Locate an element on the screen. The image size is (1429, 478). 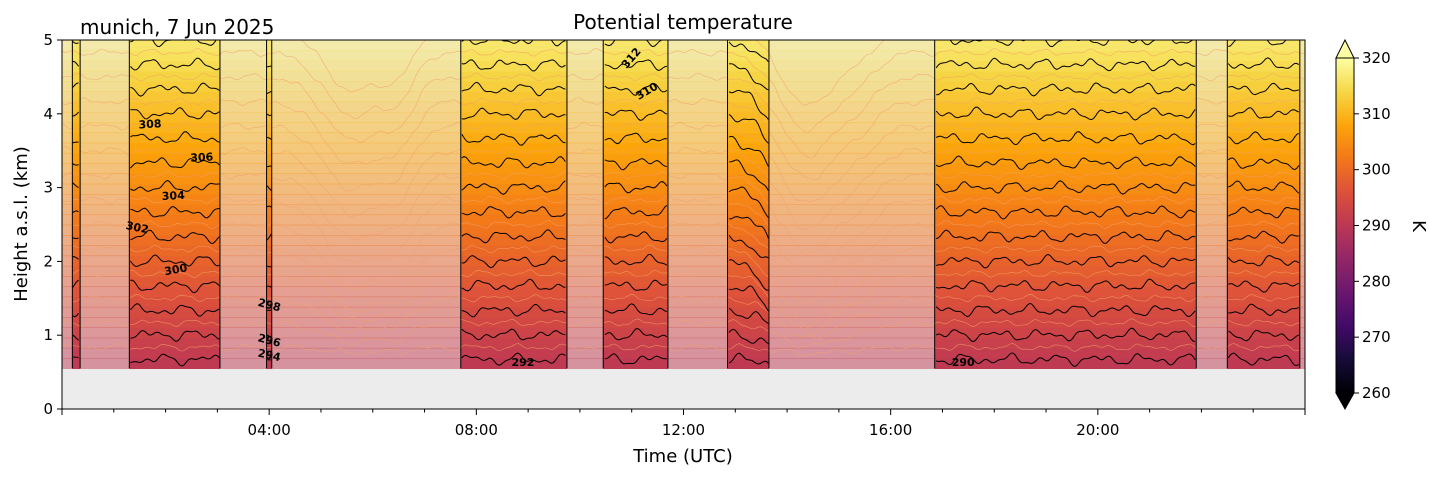
colorbar-extend-max is located at coordinates (1345, 48).